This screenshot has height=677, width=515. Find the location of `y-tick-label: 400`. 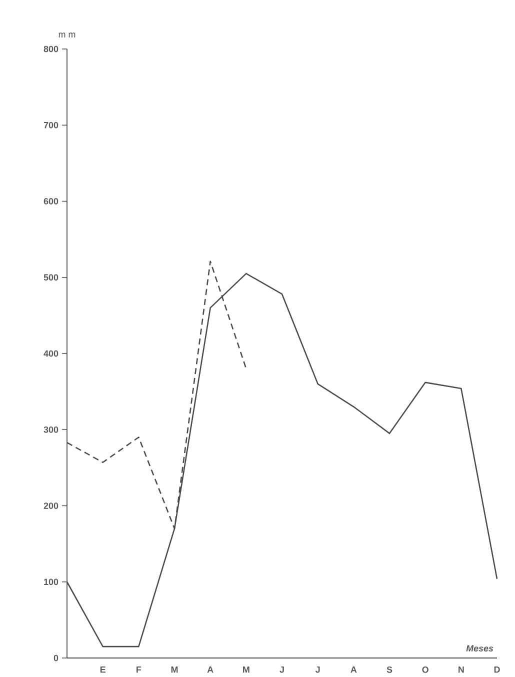

y-tick-label: 400 is located at coordinates (51, 353).